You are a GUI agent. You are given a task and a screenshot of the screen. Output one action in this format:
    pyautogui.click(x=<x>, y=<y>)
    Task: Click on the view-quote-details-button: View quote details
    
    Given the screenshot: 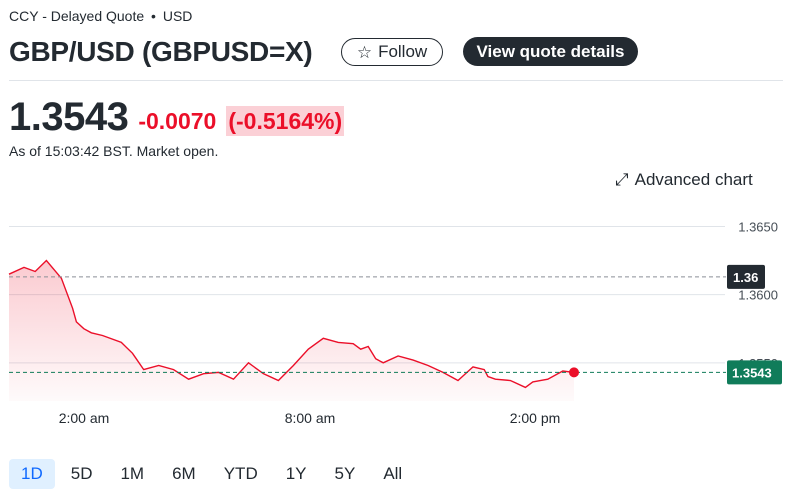 What is the action you would take?
    pyautogui.click(x=550, y=51)
    